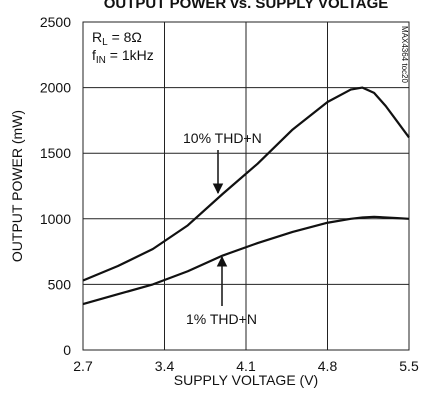  What do you see at coordinates (328, 366) in the screenshot?
I see `x-tick-label: 4.8` at bounding box center [328, 366].